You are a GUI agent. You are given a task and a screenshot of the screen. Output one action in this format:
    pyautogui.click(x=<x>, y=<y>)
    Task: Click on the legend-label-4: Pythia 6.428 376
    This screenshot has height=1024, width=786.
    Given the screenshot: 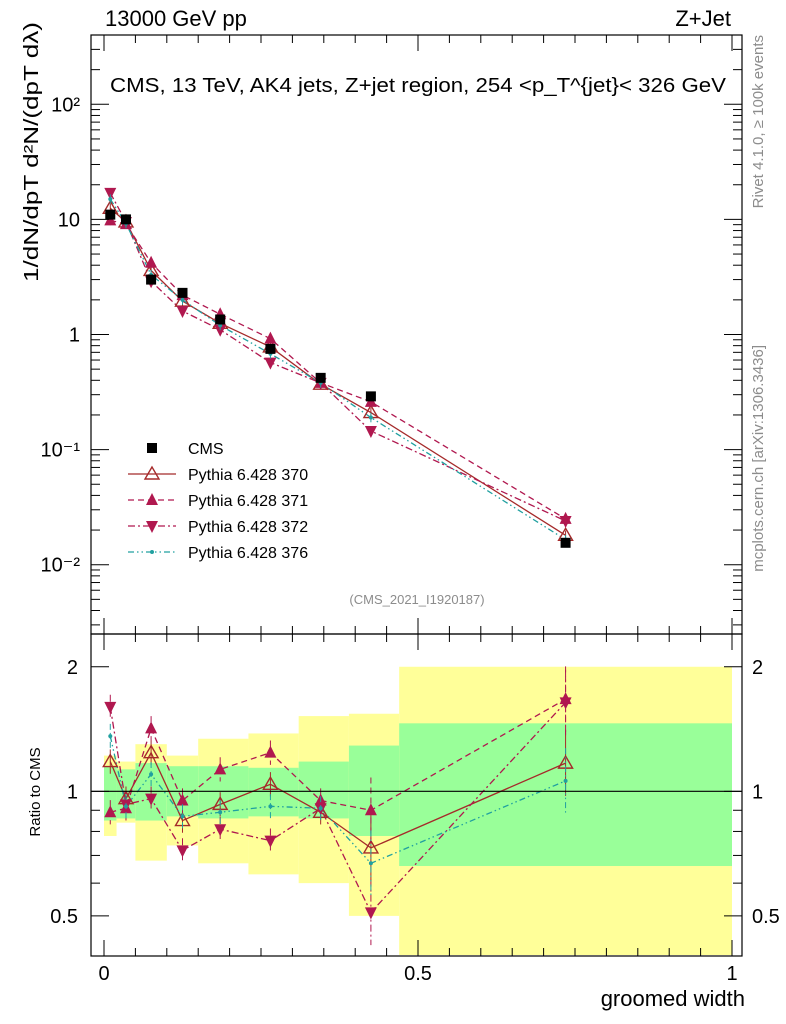 What is the action you would take?
    pyautogui.click(x=248, y=553)
    